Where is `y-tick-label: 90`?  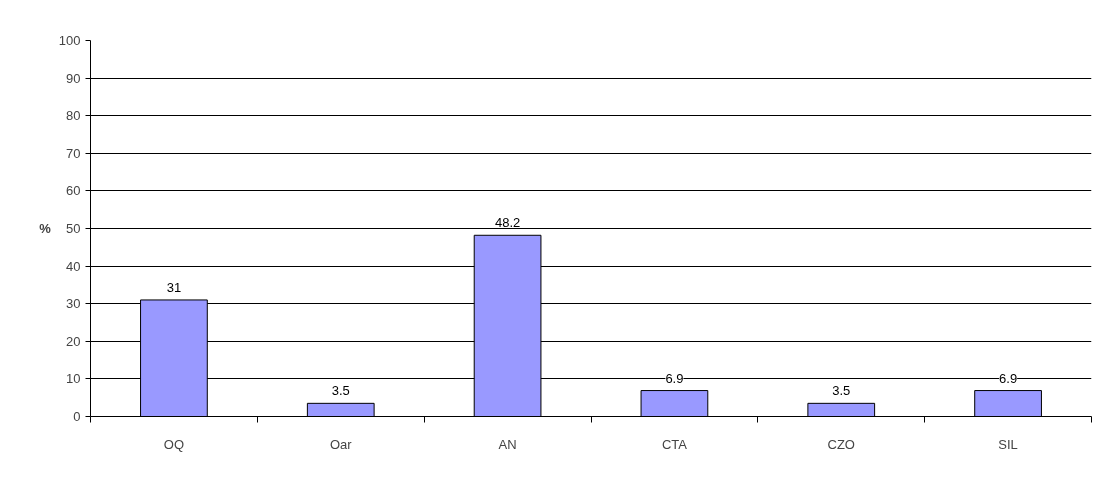 y-tick-label: 90 is located at coordinates (73, 78).